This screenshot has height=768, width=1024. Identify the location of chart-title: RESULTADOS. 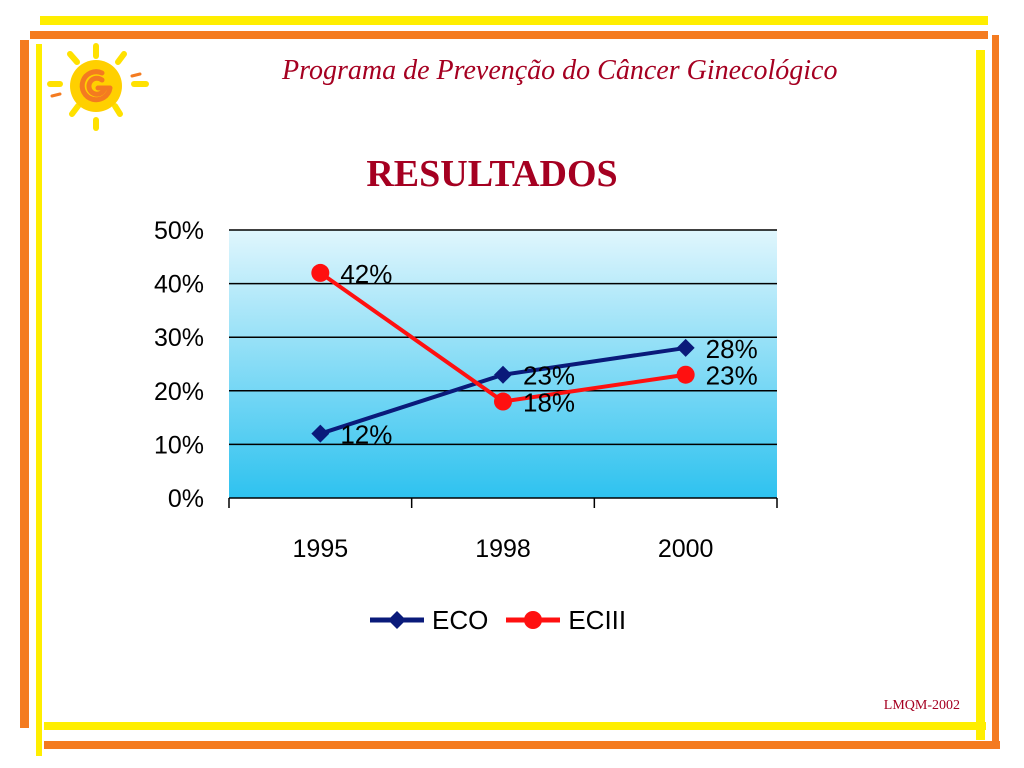
(492, 174).